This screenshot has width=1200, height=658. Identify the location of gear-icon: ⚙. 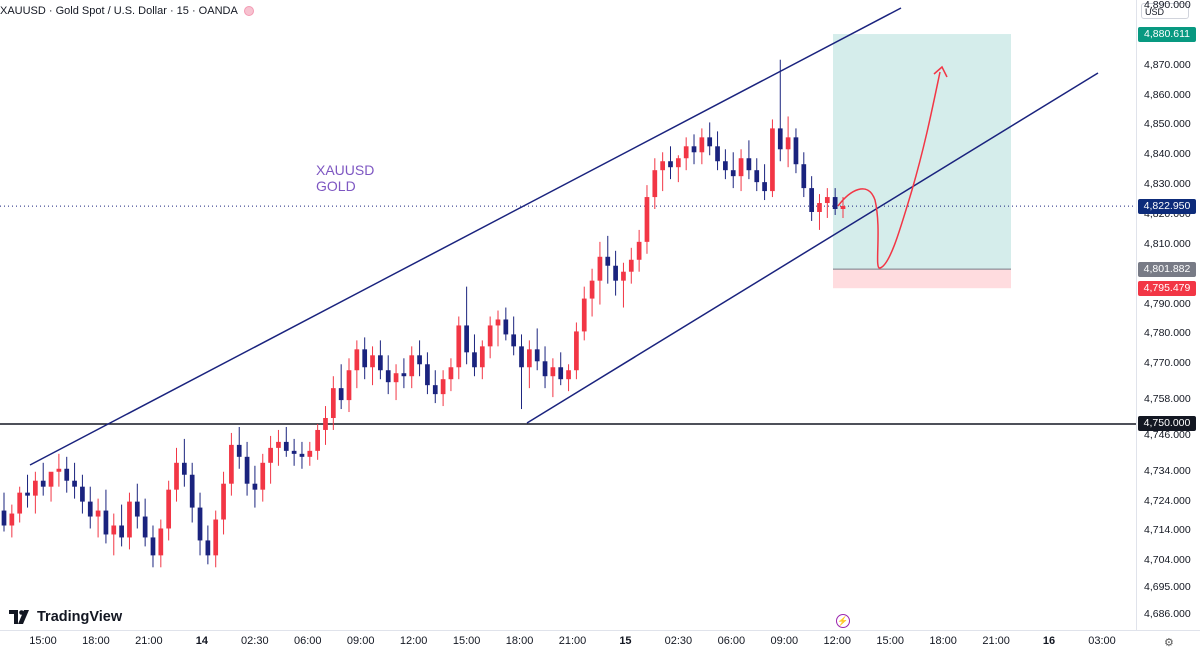
(1169, 643).